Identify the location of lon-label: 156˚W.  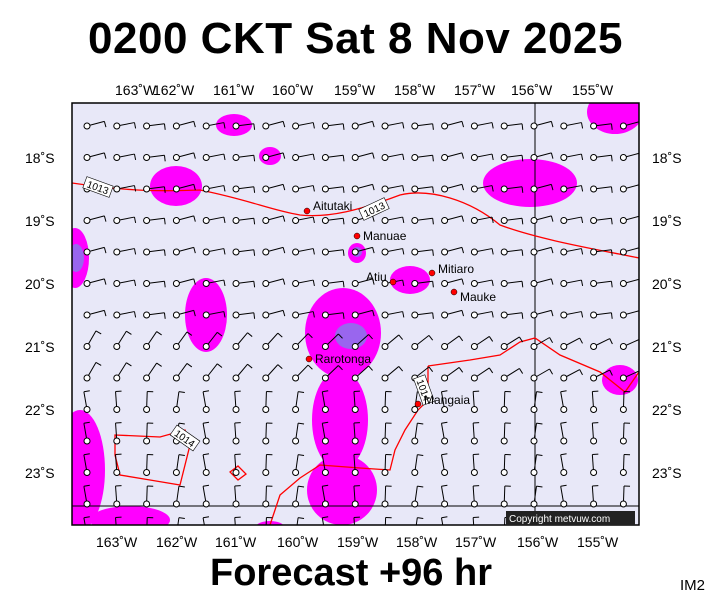
(532, 90).